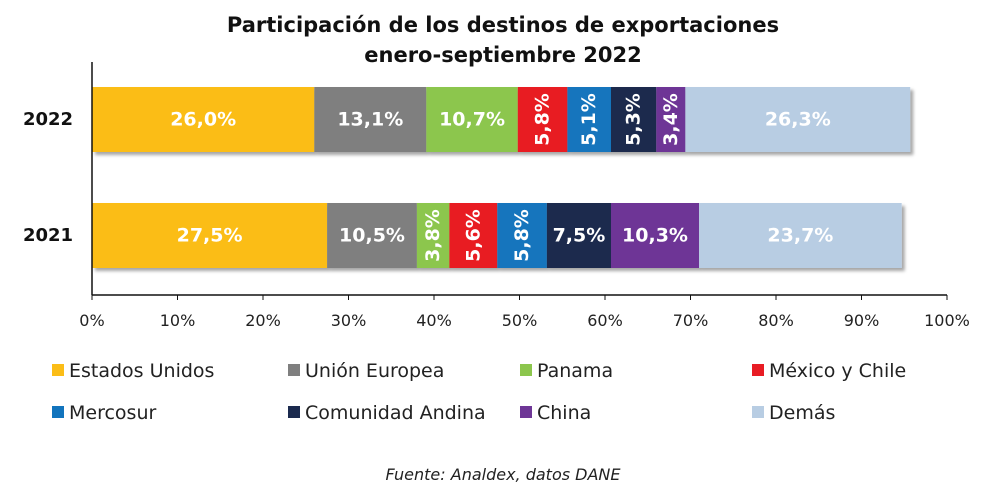 Image resolution: width=1001 pixels, height=500 pixels. I want to click on x-tick-label: 90%, so click(862, 320).